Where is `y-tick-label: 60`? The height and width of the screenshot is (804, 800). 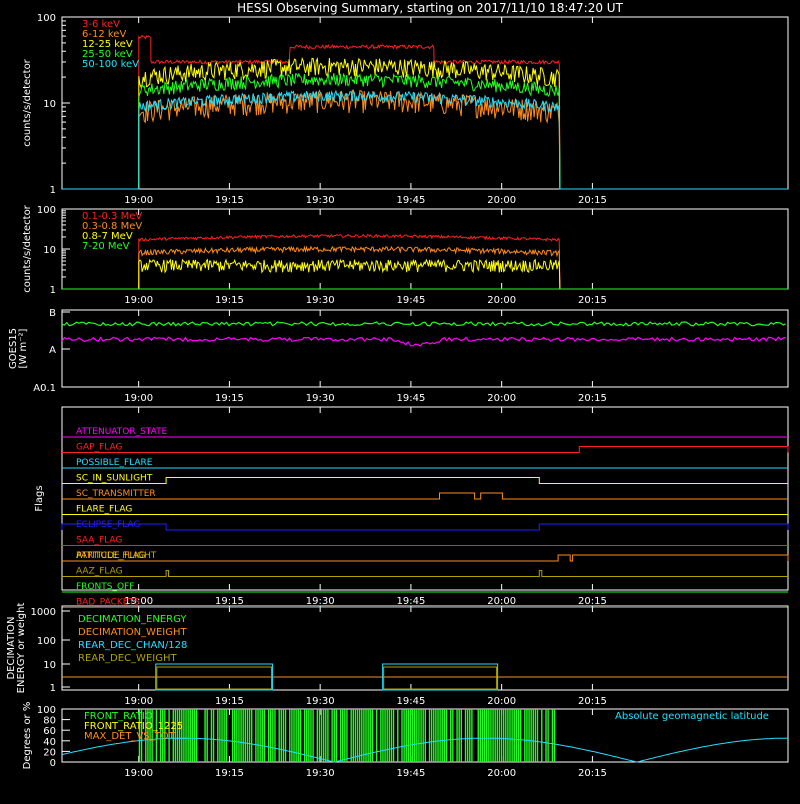
y-tick-label: 60 is located at coordinates (49, 731).